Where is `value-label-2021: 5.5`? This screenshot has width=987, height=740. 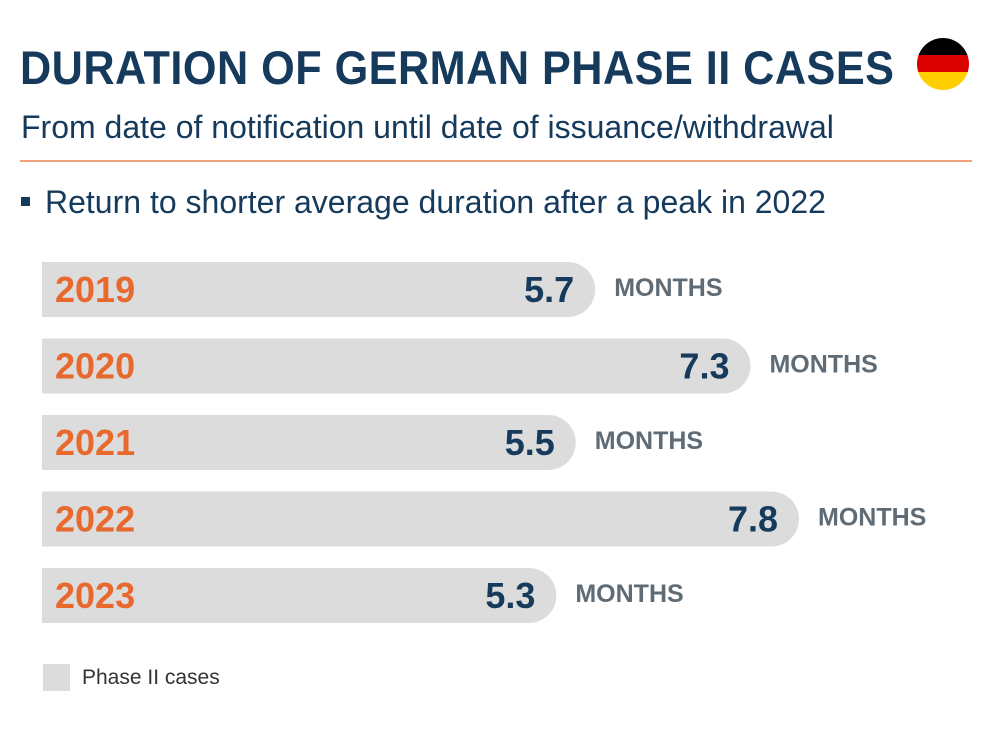 value-label-2021: 5.5 is located at coordinates (530, 442).